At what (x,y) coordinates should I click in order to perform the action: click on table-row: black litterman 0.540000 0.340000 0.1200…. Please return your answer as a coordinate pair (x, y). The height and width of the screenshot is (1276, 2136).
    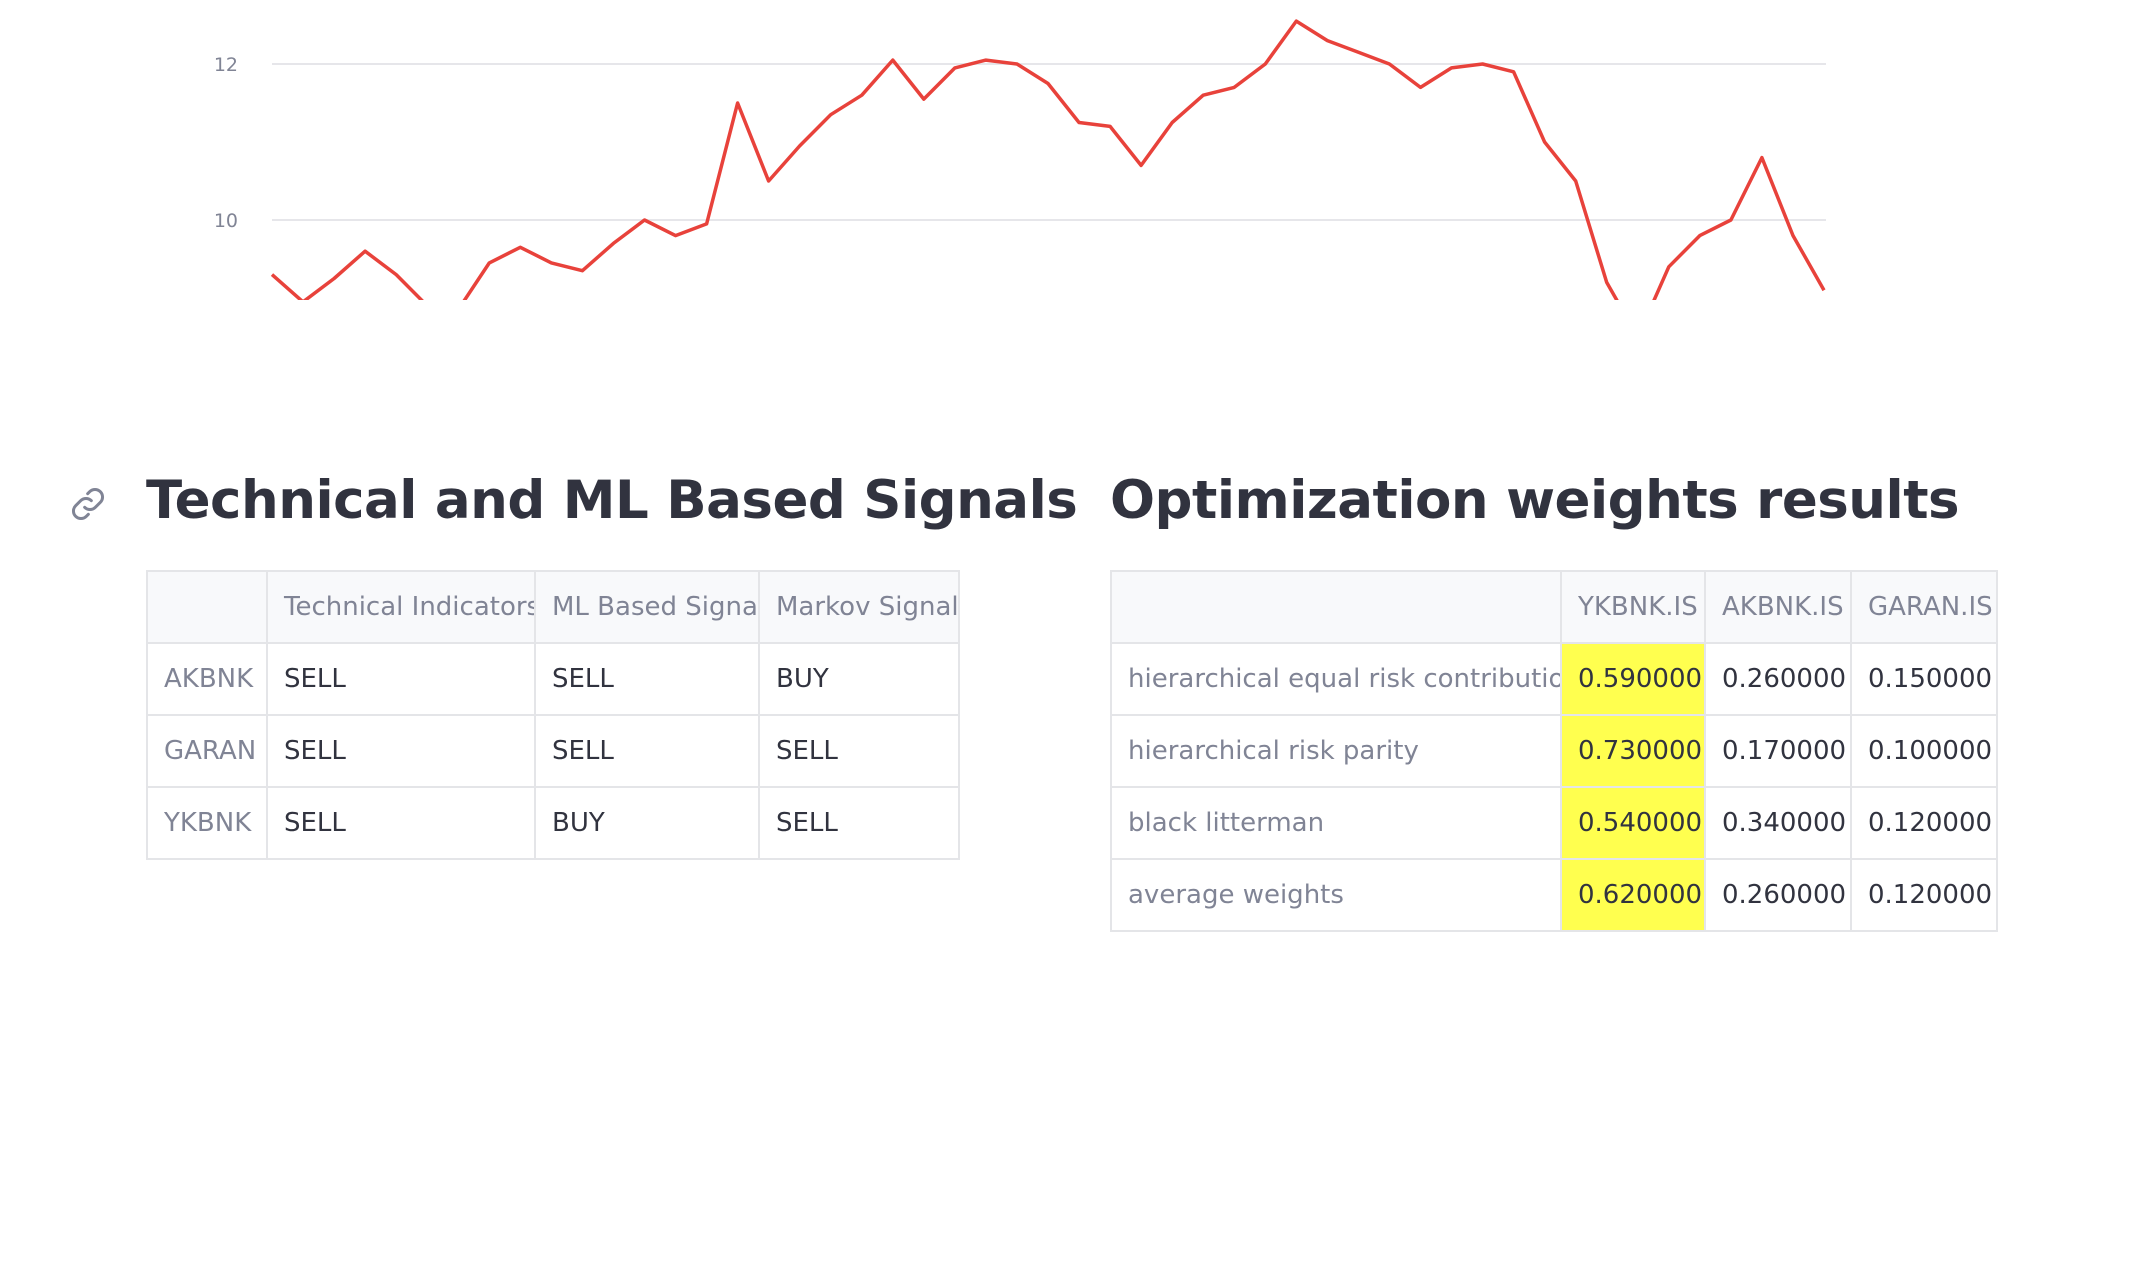
    Looking at the image, I should click on (1554, 823).